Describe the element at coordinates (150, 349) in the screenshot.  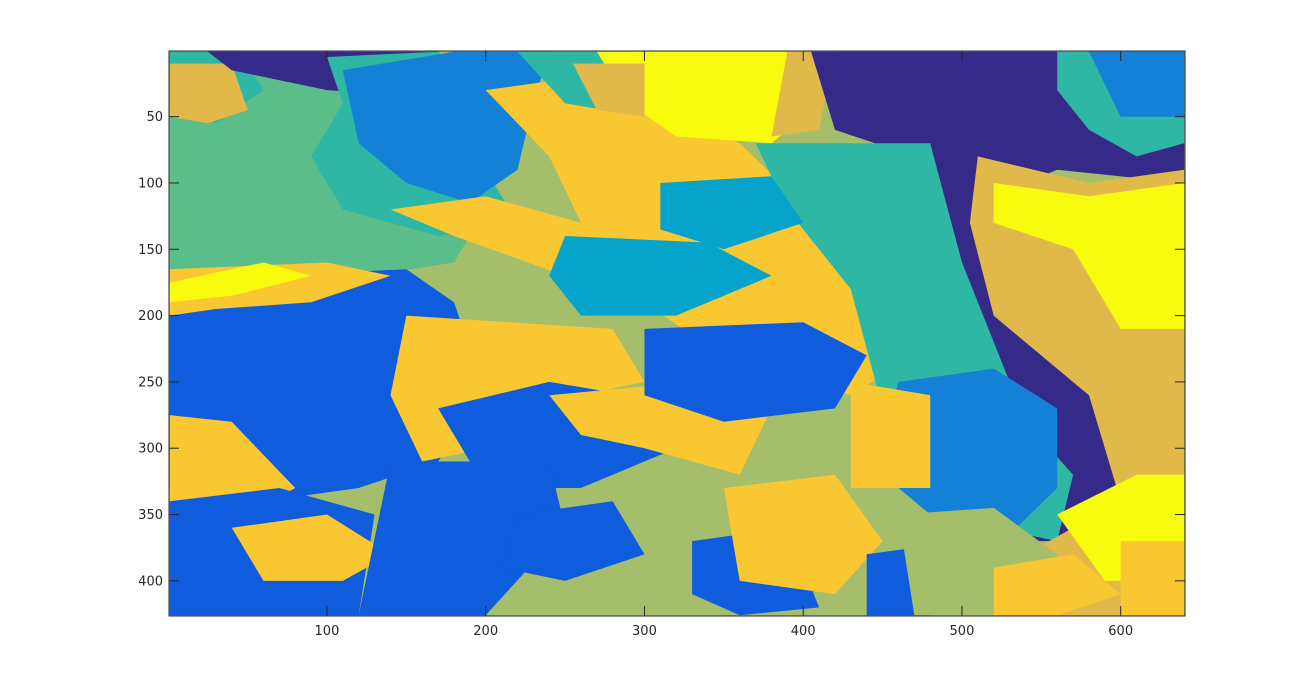
I see `y-axis: 50 100 150 200 250 300 350 400` at that location.